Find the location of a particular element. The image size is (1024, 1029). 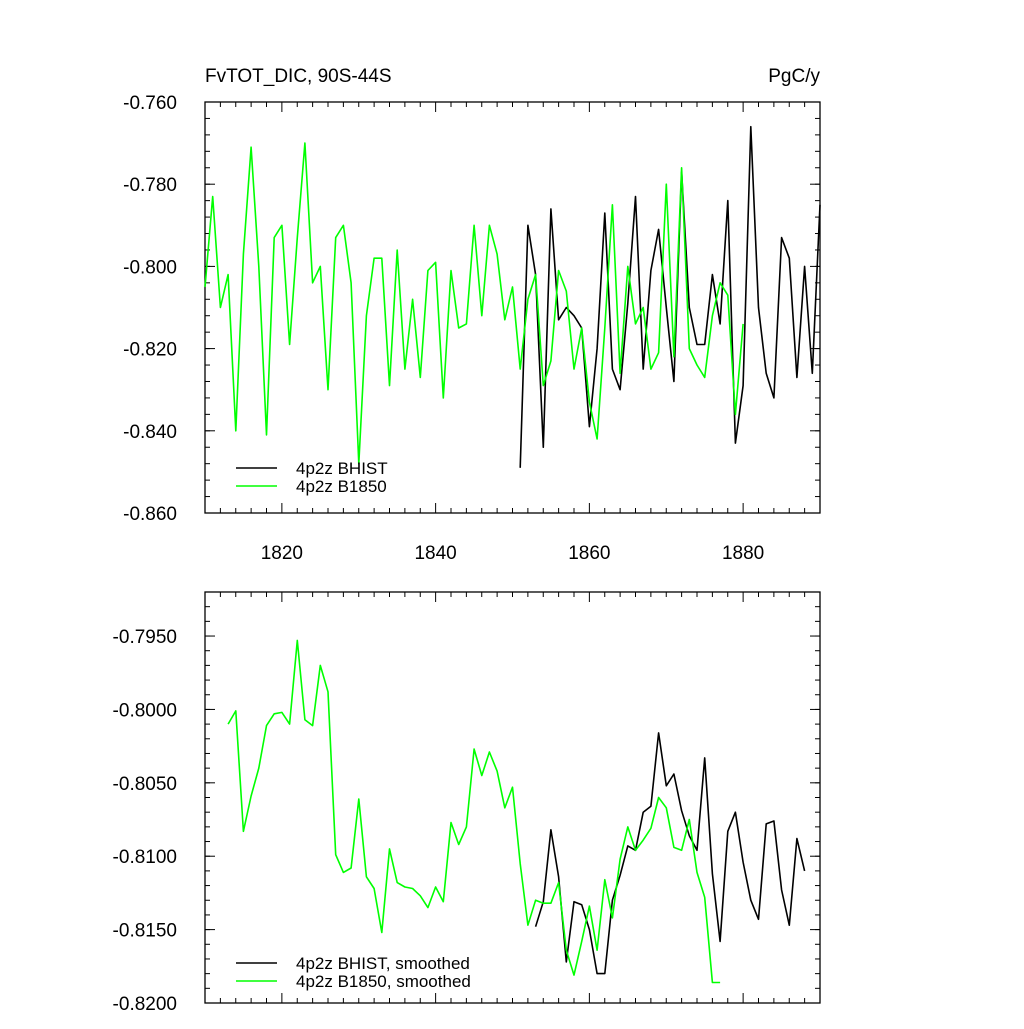

legend-label: 4p2z BHIST is located at coordinates (342, 468).